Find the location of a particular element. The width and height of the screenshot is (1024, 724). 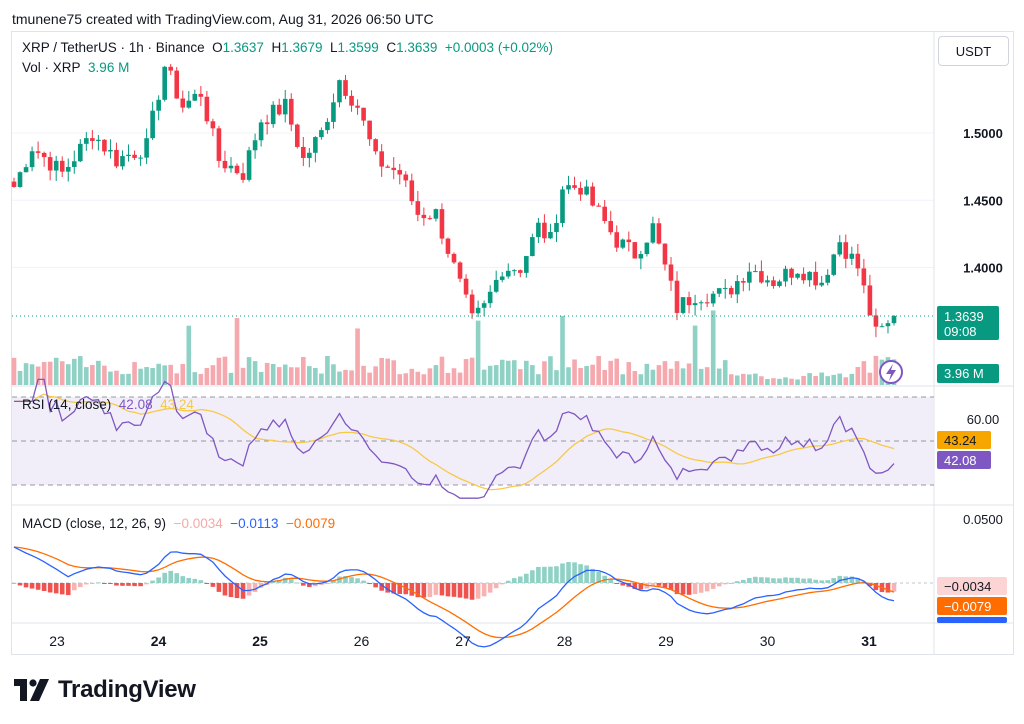

macd-line is located at coordinates (454, 597).